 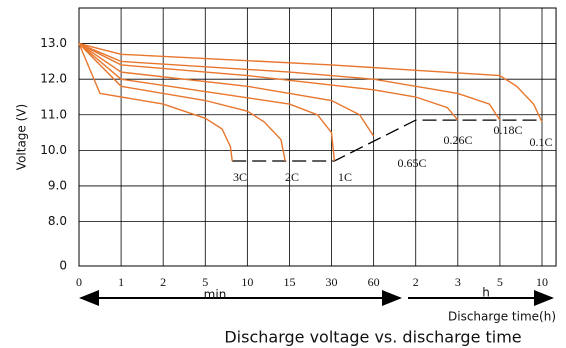 What do you see at coordinates (292, 177) in the screenshot?
I see `curve-label: 2C` at bounding box center [292, 177].